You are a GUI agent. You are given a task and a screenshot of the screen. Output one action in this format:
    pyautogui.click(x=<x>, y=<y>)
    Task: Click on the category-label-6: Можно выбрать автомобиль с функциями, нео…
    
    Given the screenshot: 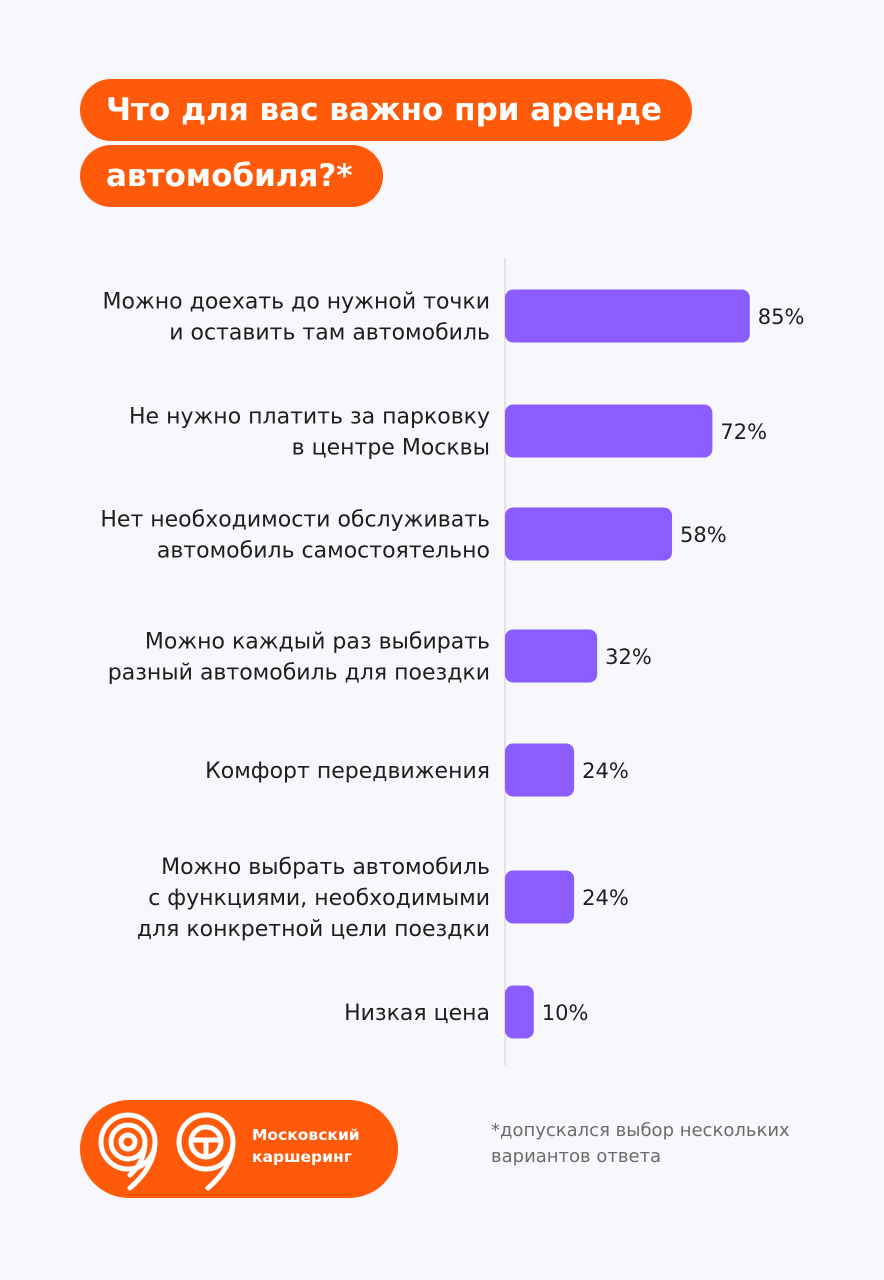 What is the action you would take?
    pyautogui.click(x=313, y=898)
    